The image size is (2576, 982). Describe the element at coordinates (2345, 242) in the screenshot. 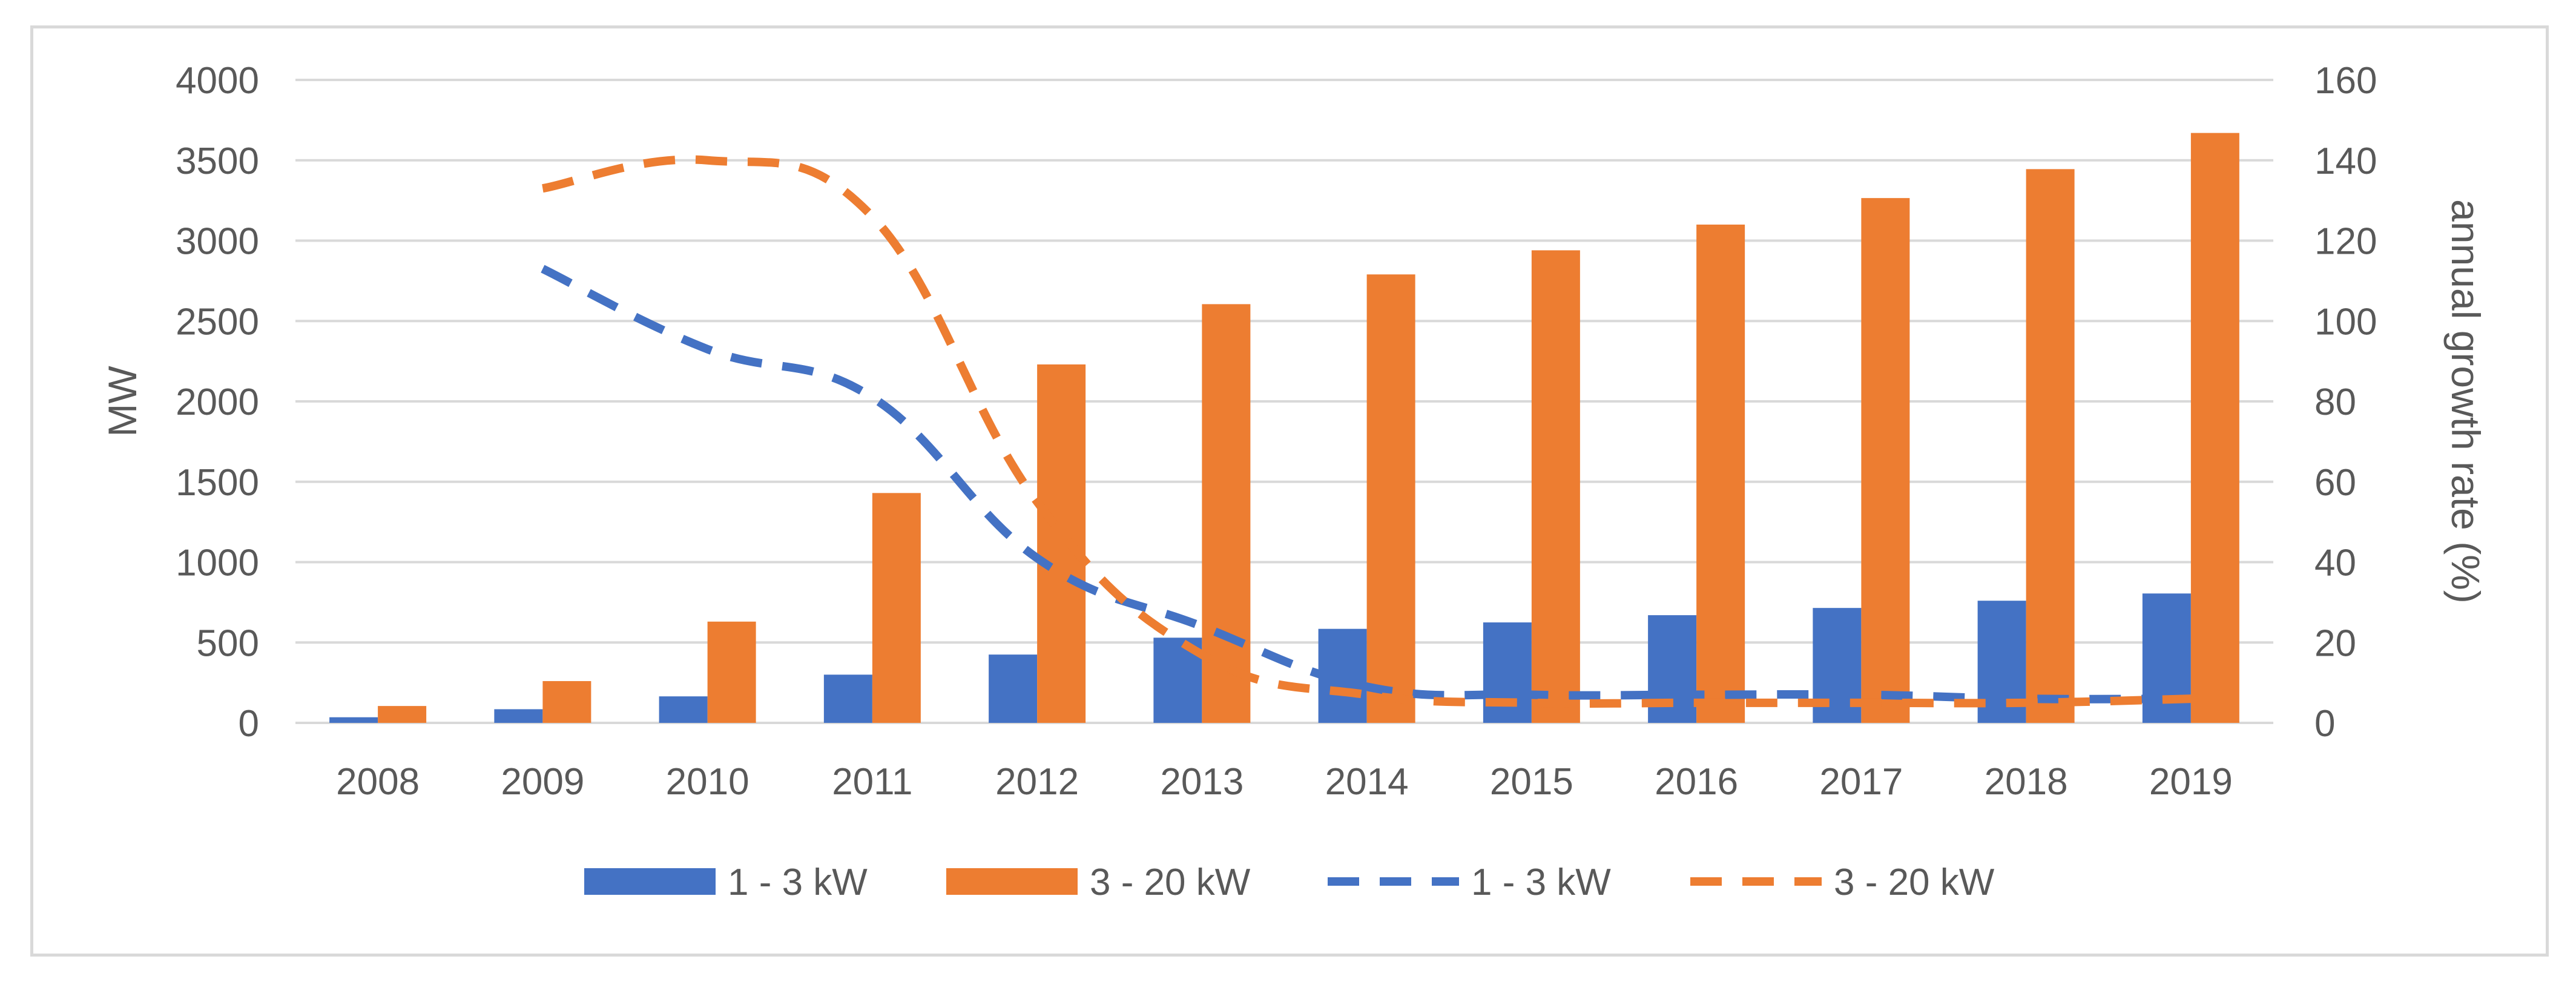

I see `y-tick-label-right: 120` at that location.